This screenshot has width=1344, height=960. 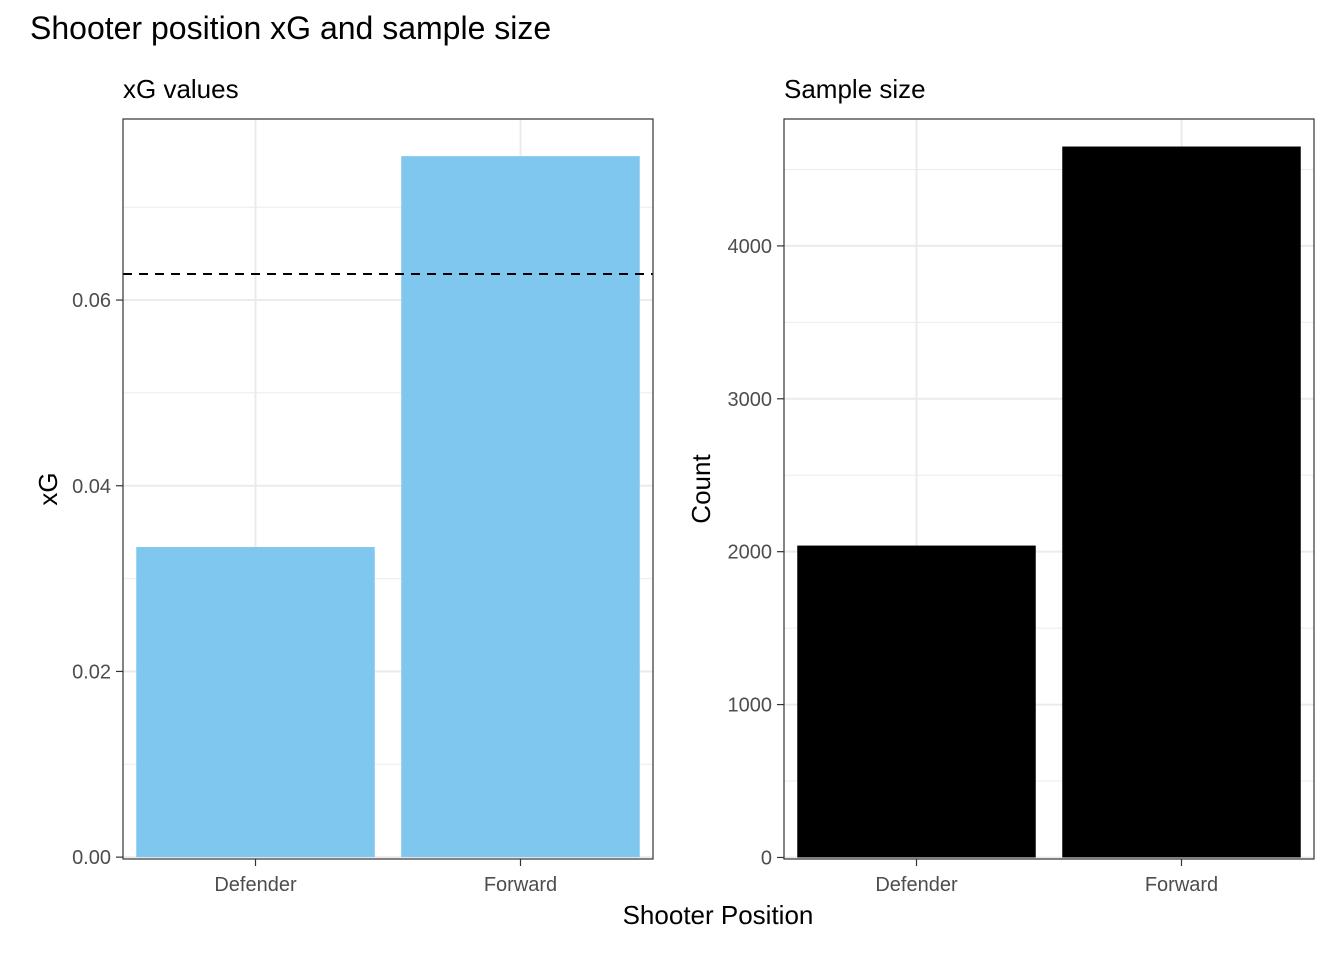 What do you see at coordinates (91, 301) in the screenshot?
I see `y-tick-label: 0.06` at bounding box center [91, 301].